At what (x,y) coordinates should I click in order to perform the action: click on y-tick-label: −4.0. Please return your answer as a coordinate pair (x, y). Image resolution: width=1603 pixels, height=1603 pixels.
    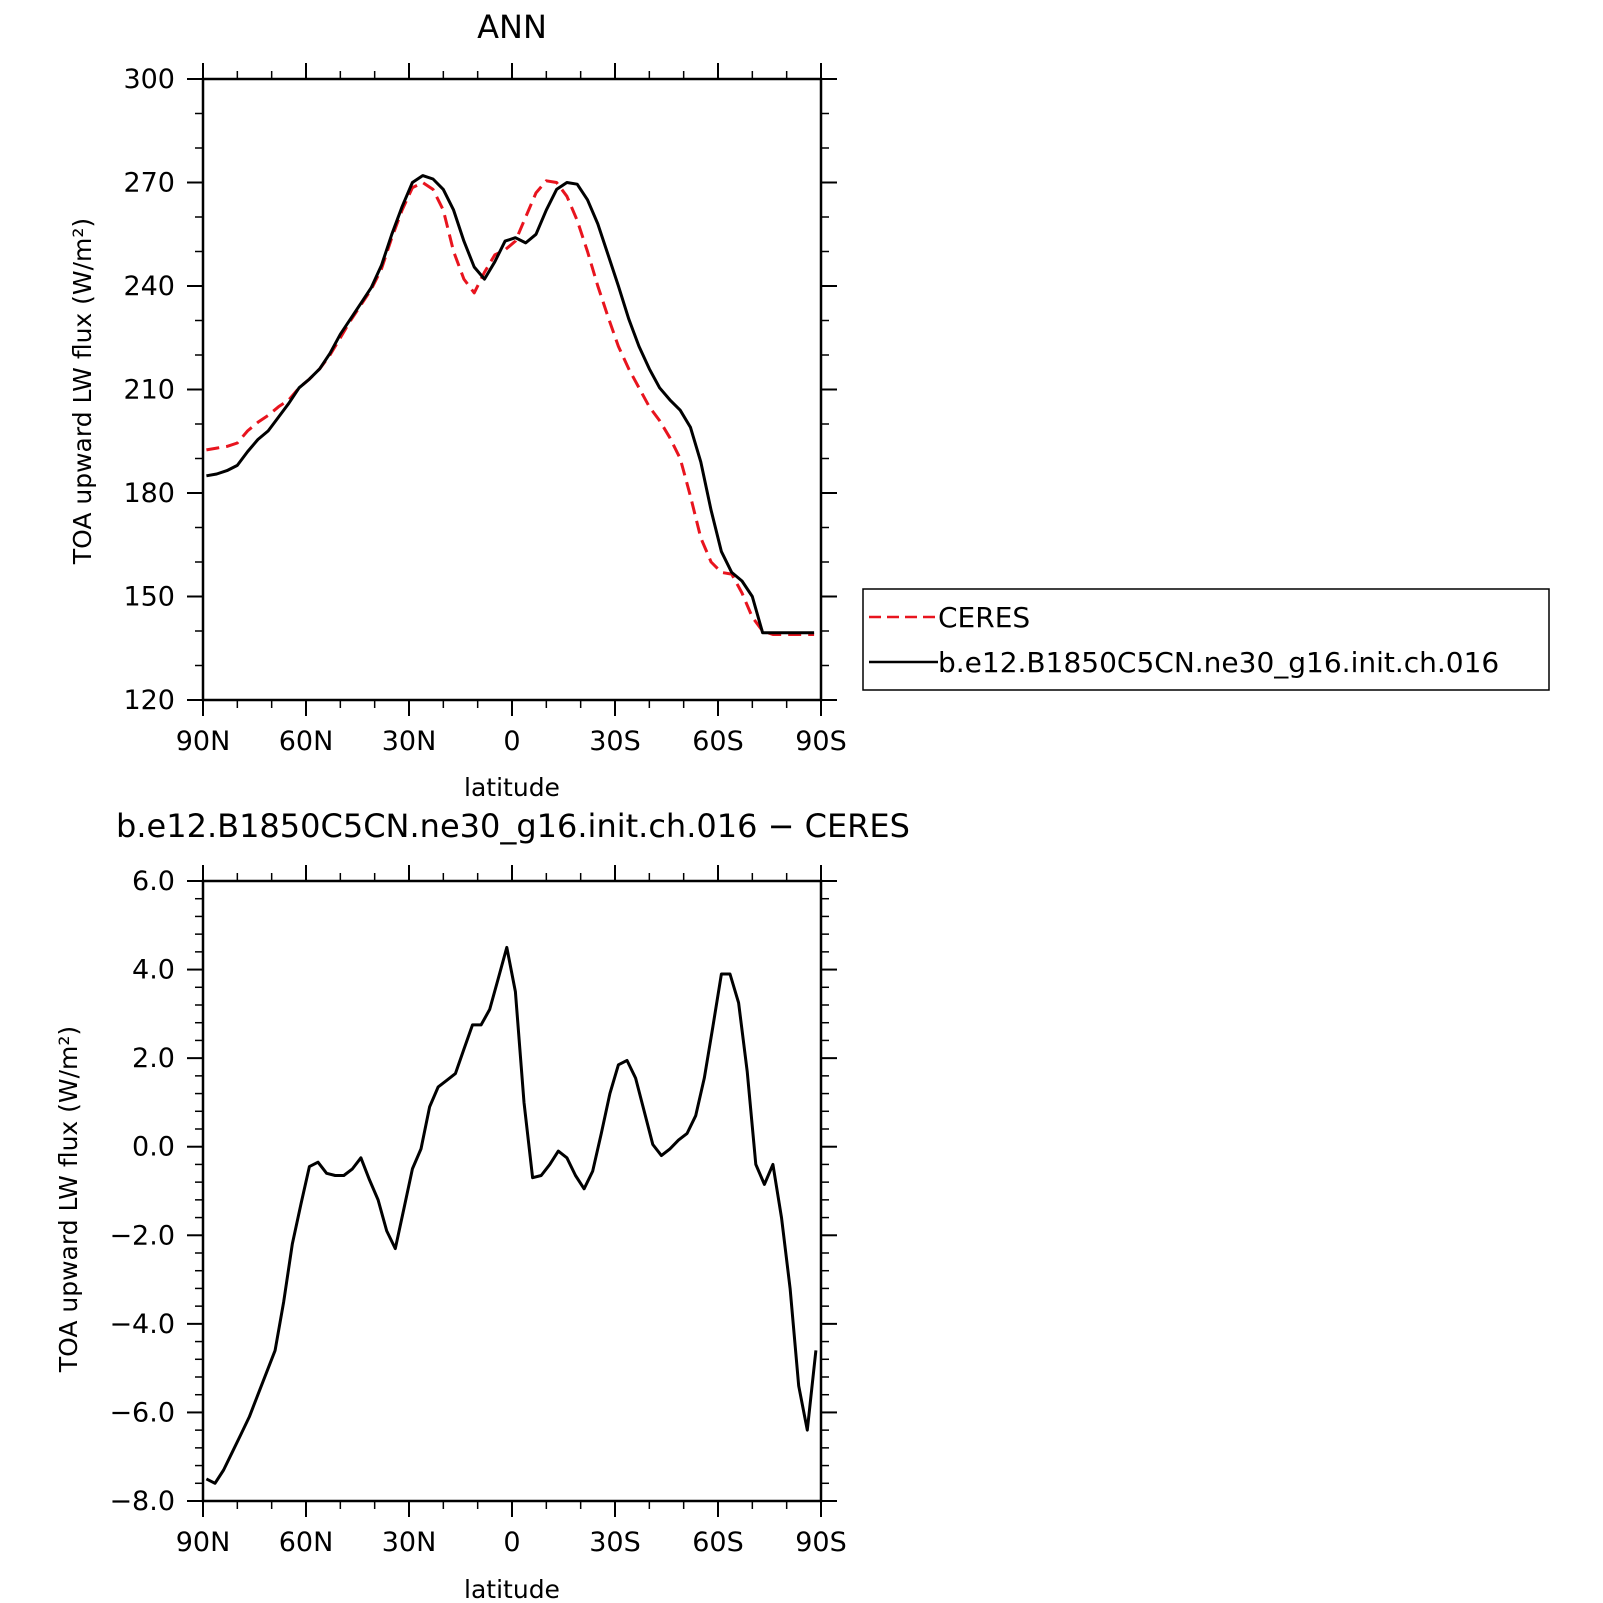
    Looking at the image, I should click on (142, 1324).